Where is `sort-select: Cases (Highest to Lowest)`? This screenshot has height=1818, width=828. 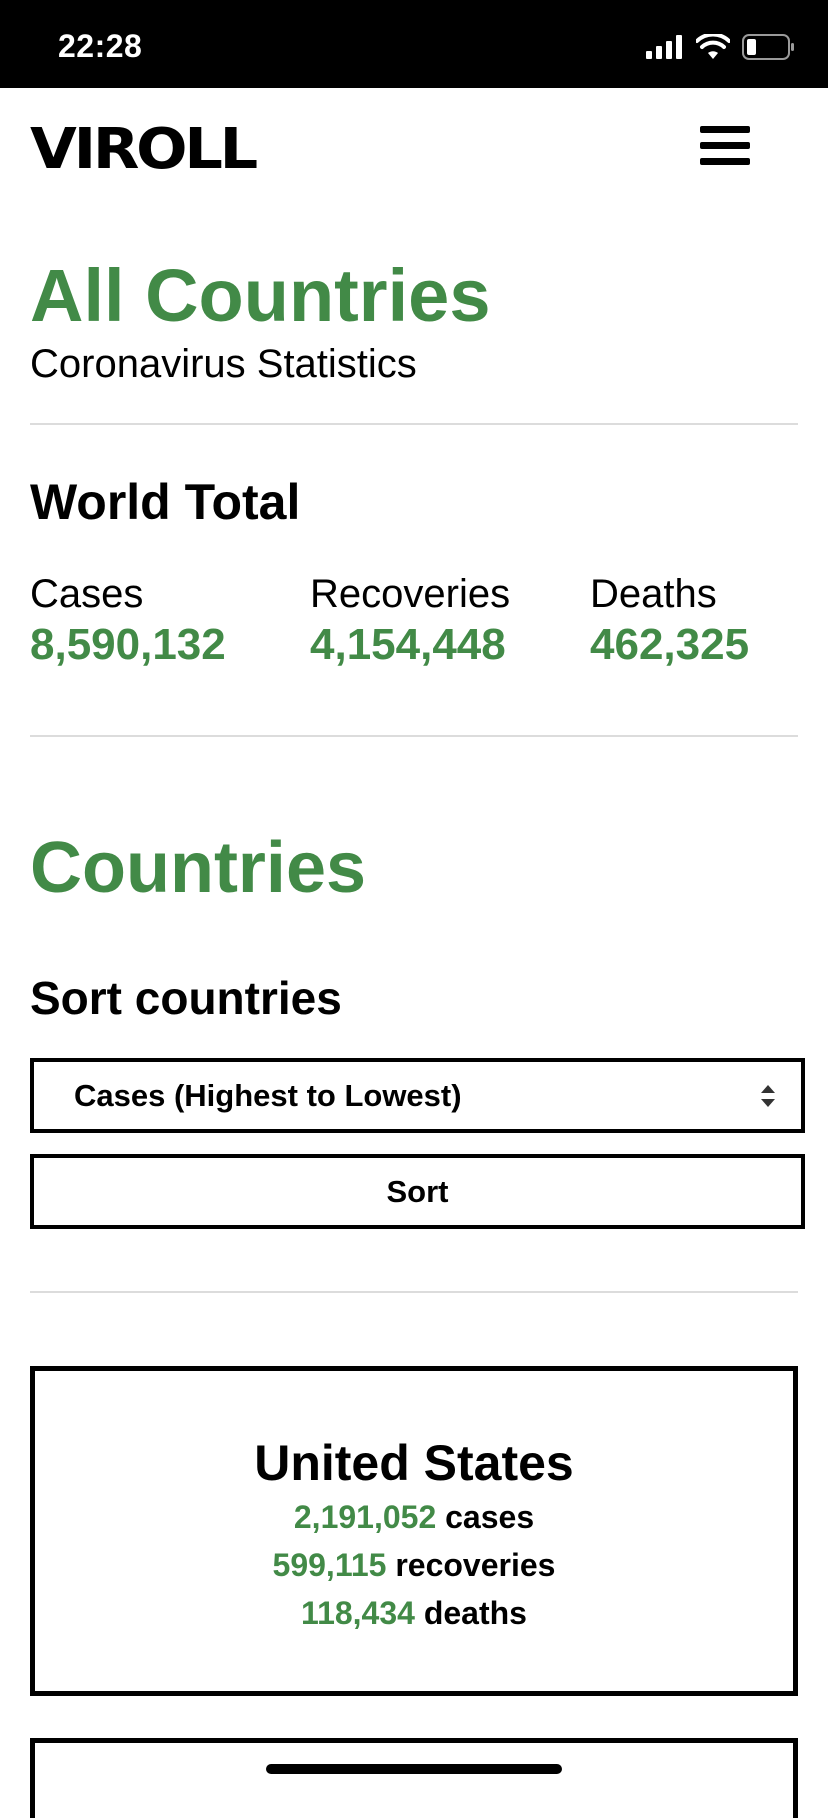
sort-select: Cases (Highest to Lowest) is located at coordinates (417, 1095).